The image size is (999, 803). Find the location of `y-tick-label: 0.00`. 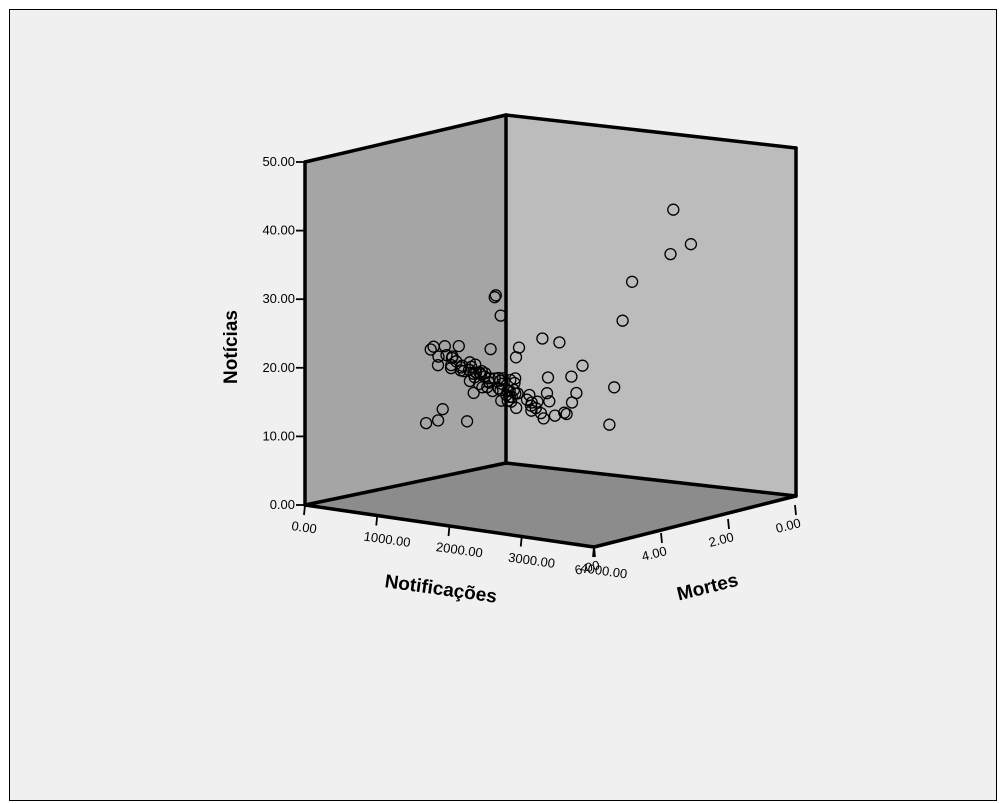

y-tick-label: 0.00 is located at coordinates (788, 525).